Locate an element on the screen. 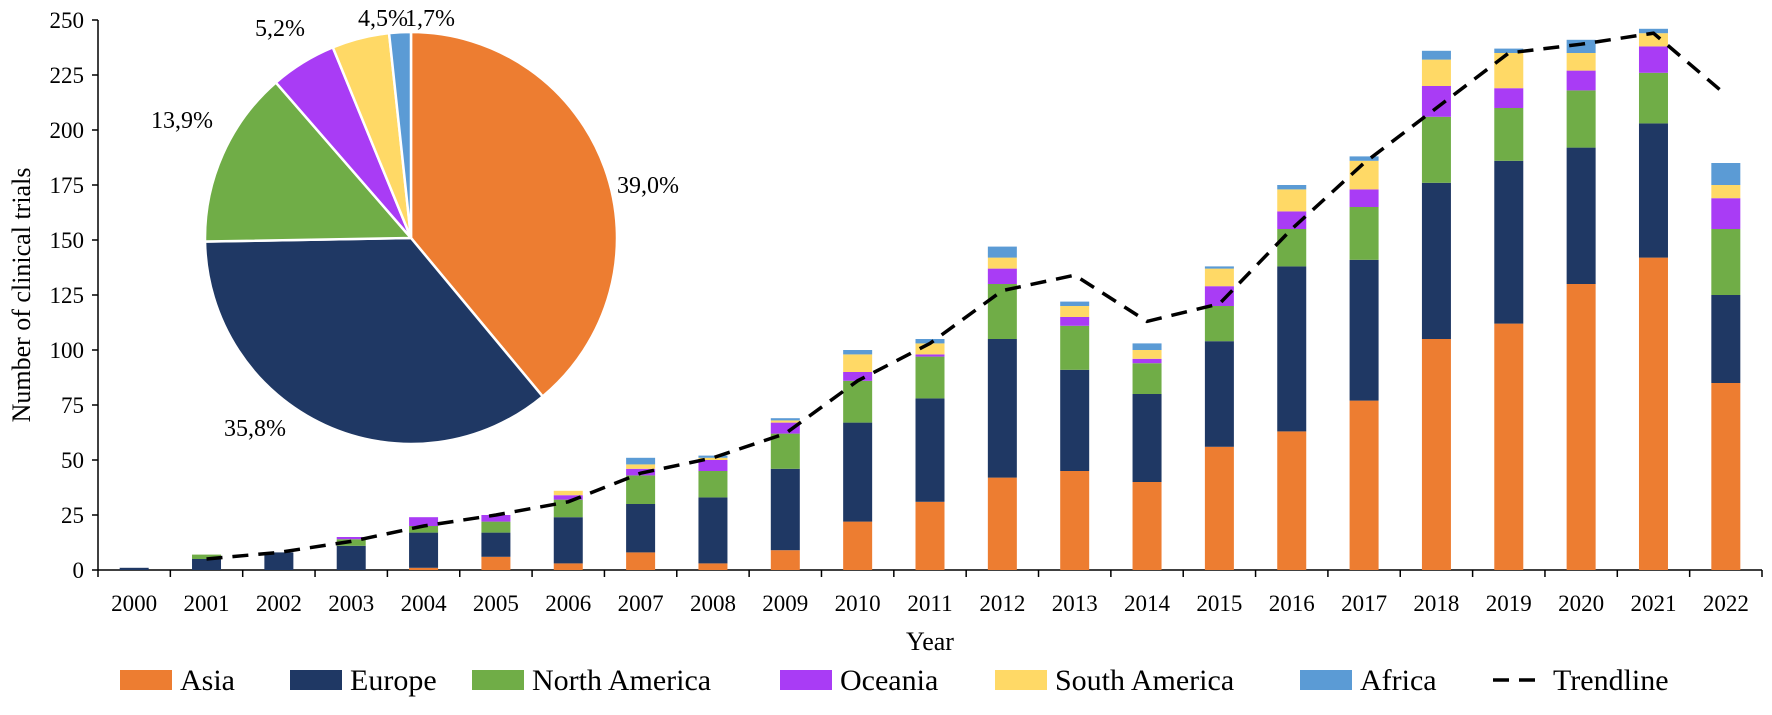 The height and width of the screenshot is (715, 1772). bar-europe-2019 is located at coordinates (1509, 242).